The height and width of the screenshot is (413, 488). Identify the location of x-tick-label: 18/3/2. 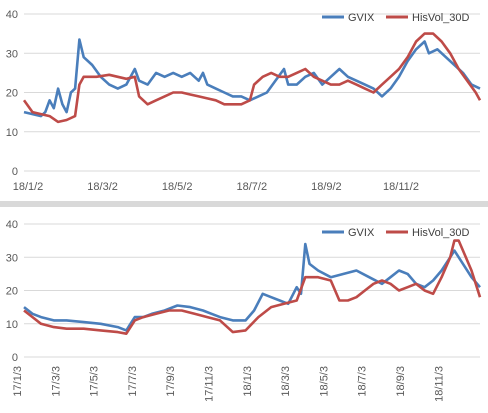
(102, 187).